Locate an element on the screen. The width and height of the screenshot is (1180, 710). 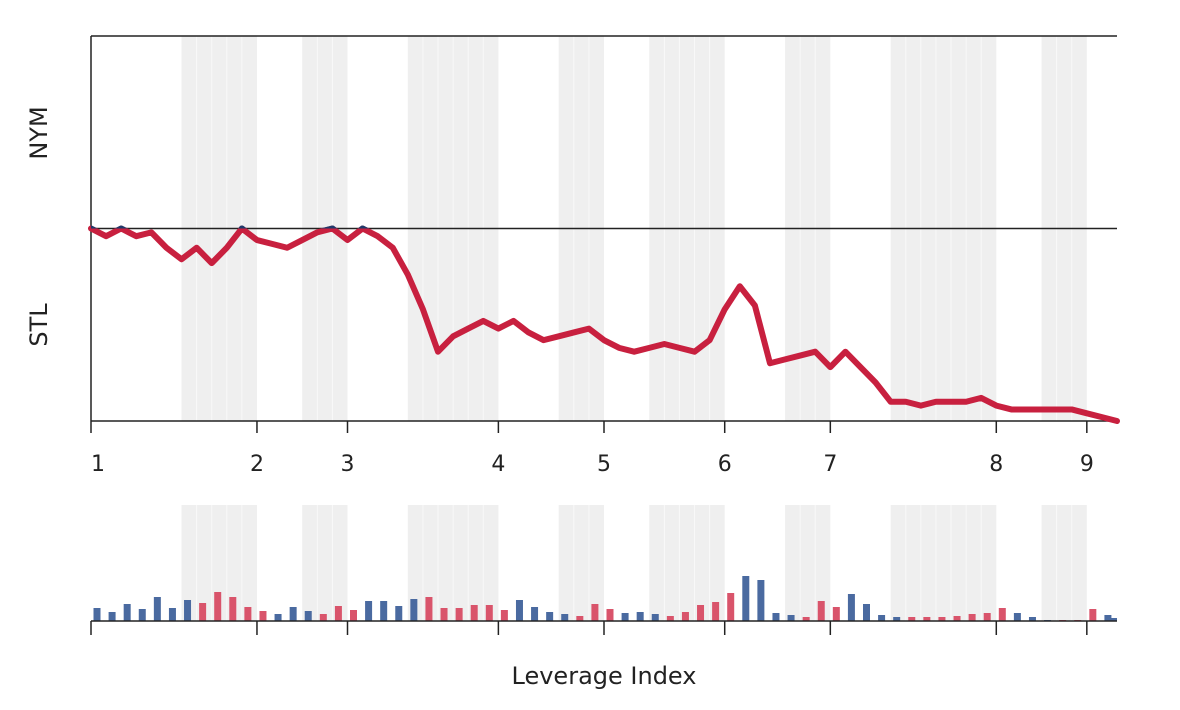
x-tick-label: 1 is located at coordinates (98, 464).